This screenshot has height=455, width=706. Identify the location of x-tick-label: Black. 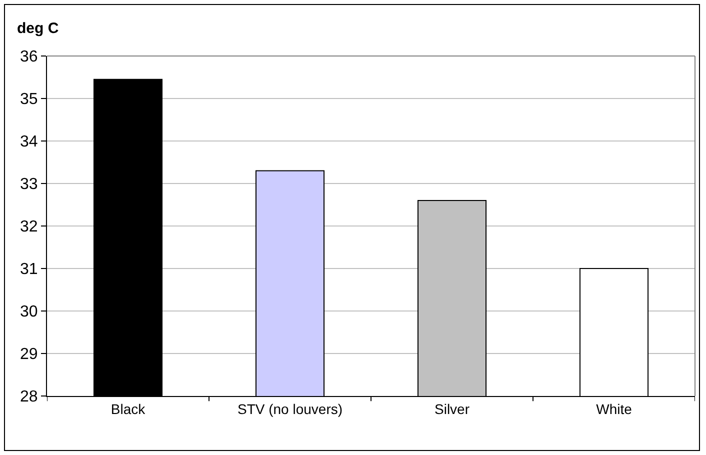
(128, 408).